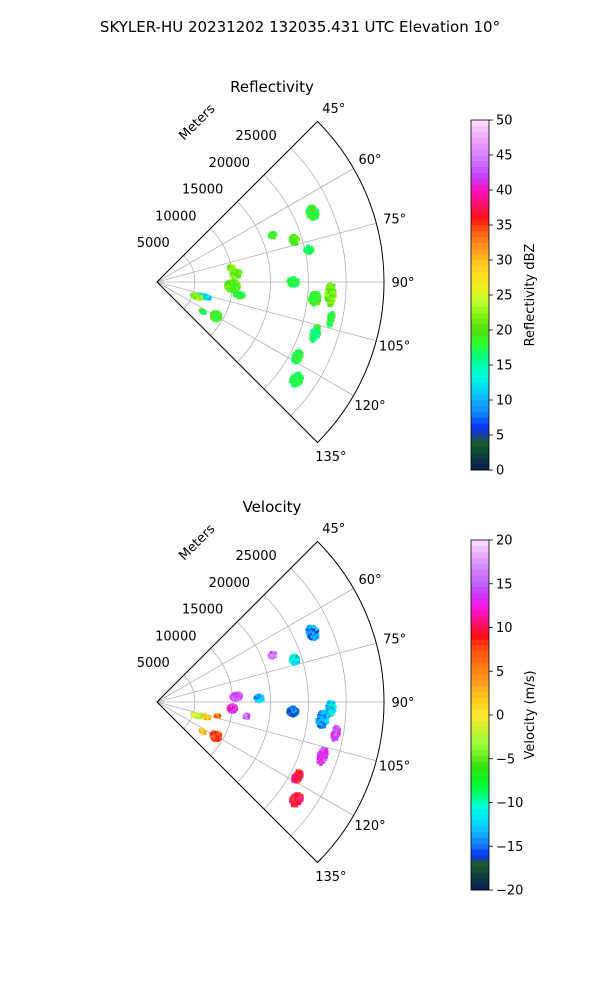 This screenshot has width=600, height=1000. What do you see at coordinates (504, 226) in the screenshot?
I see `colorbar-tick-label: 35` at bounding box center [504, 226].